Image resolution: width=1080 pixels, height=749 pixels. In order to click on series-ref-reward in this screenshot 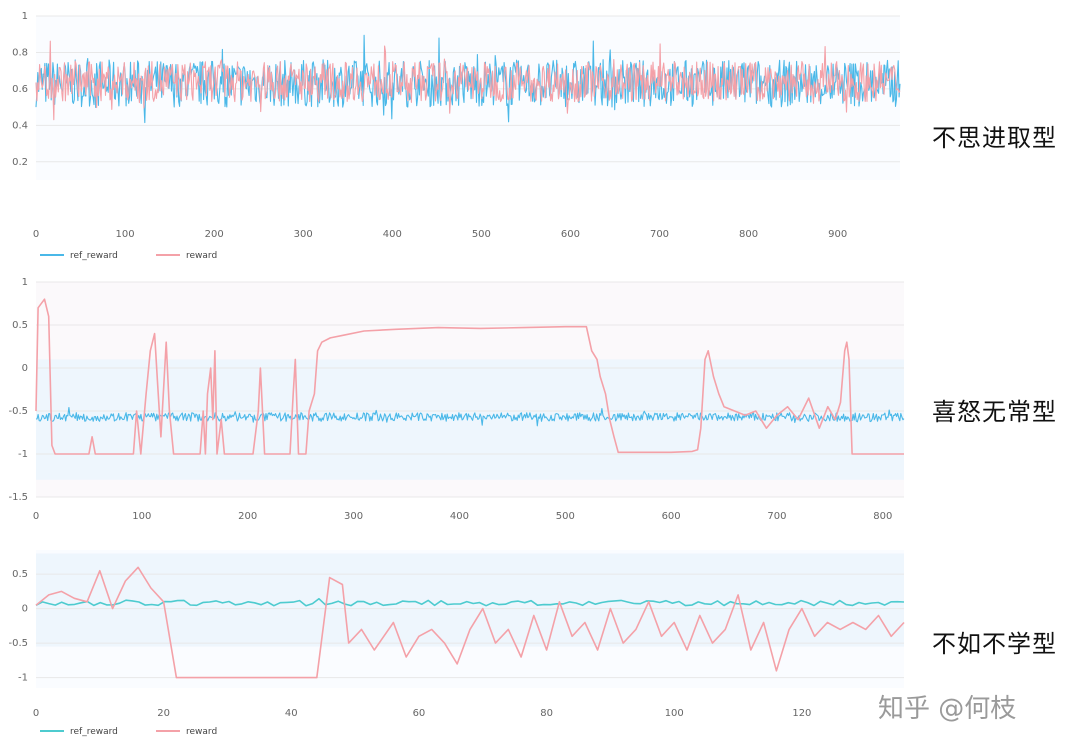, I will do `click(470, 602)`.